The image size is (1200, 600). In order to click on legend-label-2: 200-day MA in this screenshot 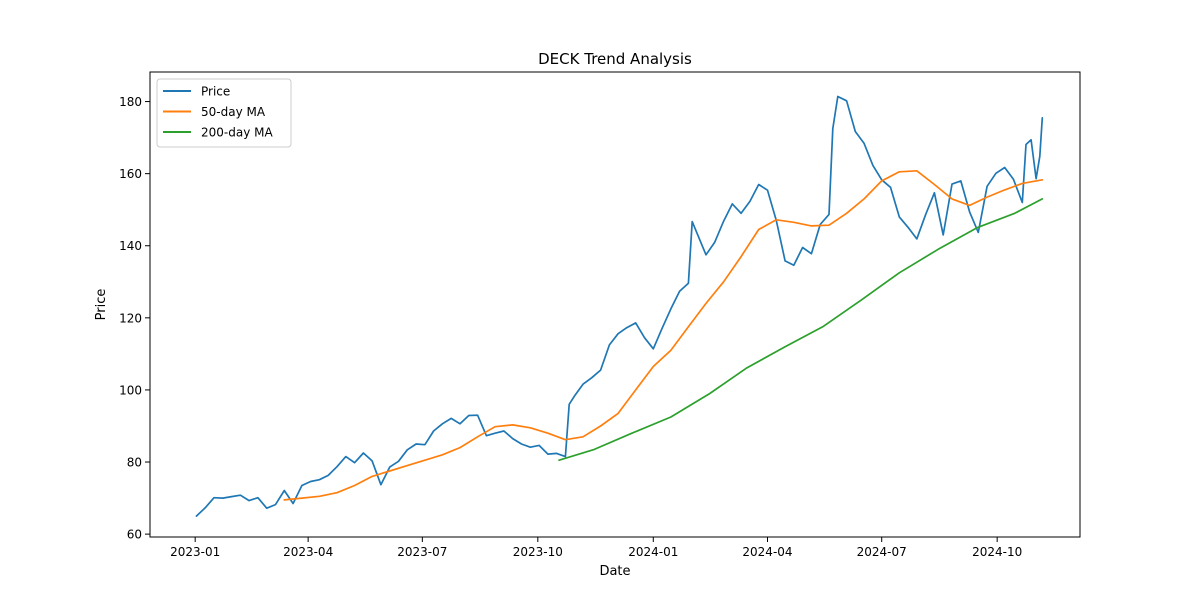, I will do `click(237, 133)`.